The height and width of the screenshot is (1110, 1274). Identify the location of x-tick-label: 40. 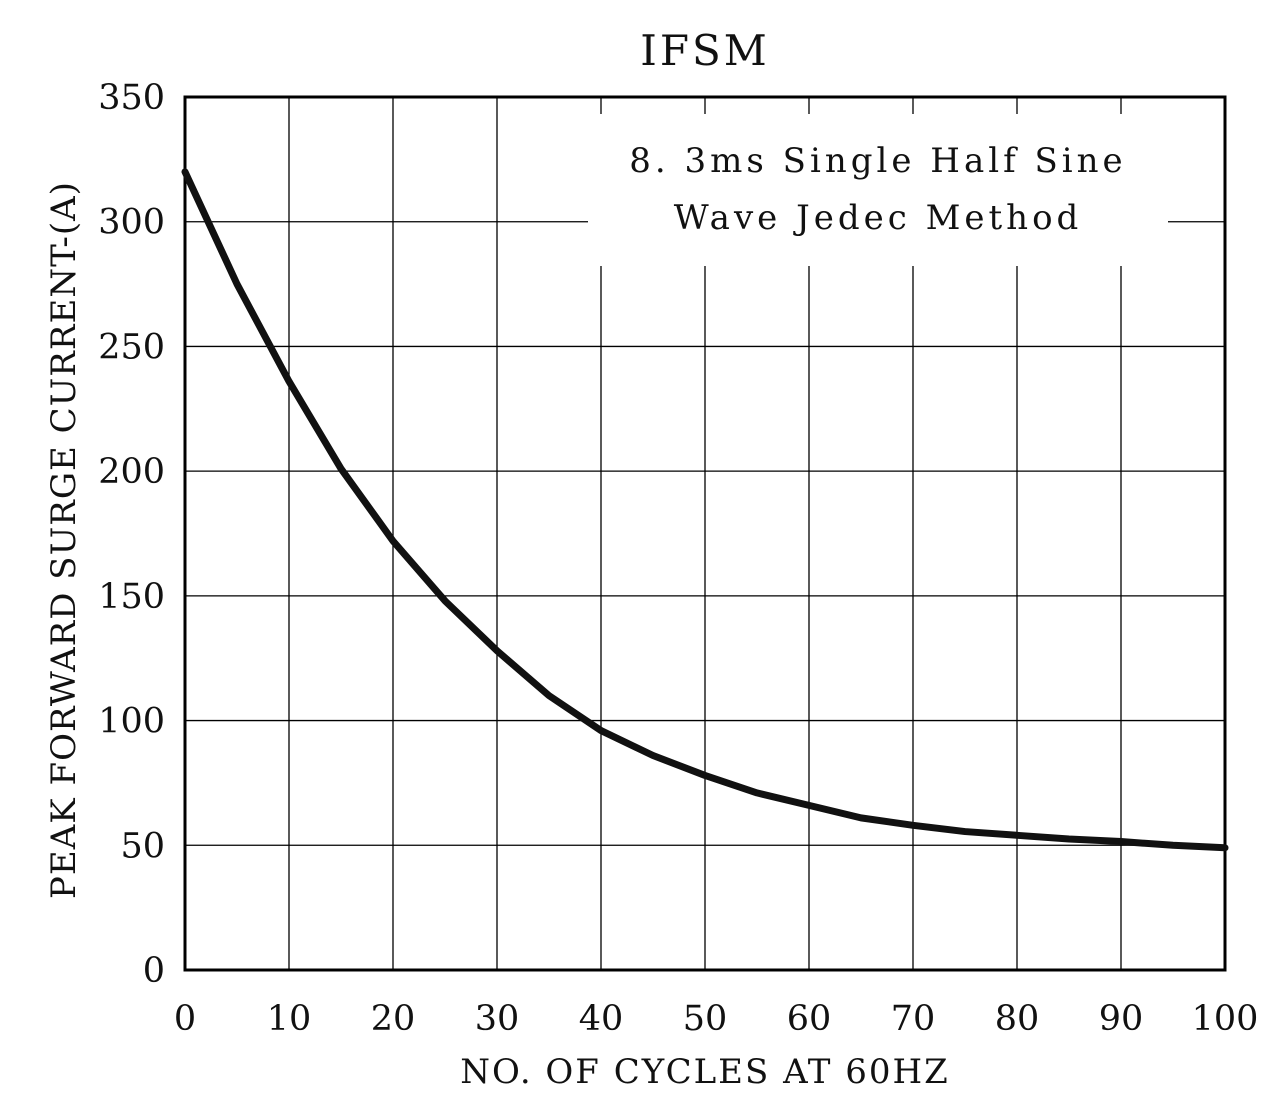
(601, 1019).